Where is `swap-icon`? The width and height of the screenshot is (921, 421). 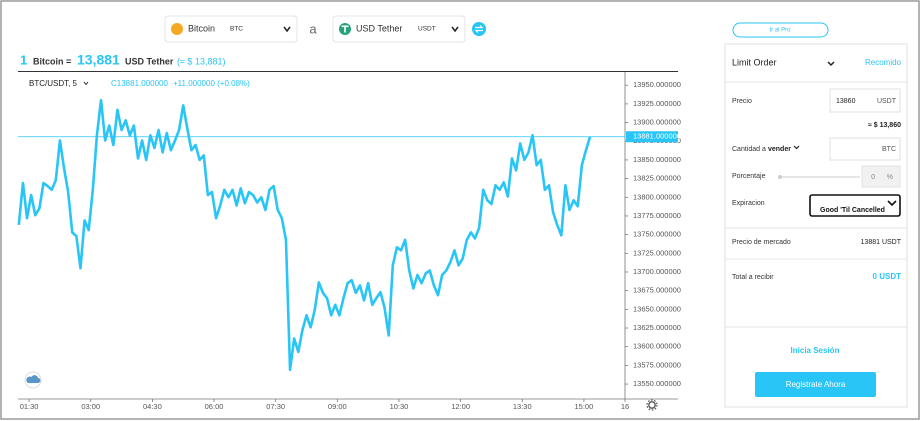 swap-icon is located at coordinates (479, 29).